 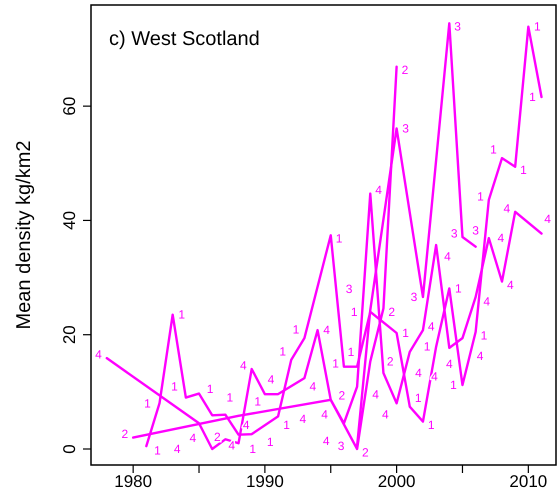 What do you see at coordinates (397, 481) in the screenshot?
I see `x-tick-label: 2000` at bounding box center [397, 481].